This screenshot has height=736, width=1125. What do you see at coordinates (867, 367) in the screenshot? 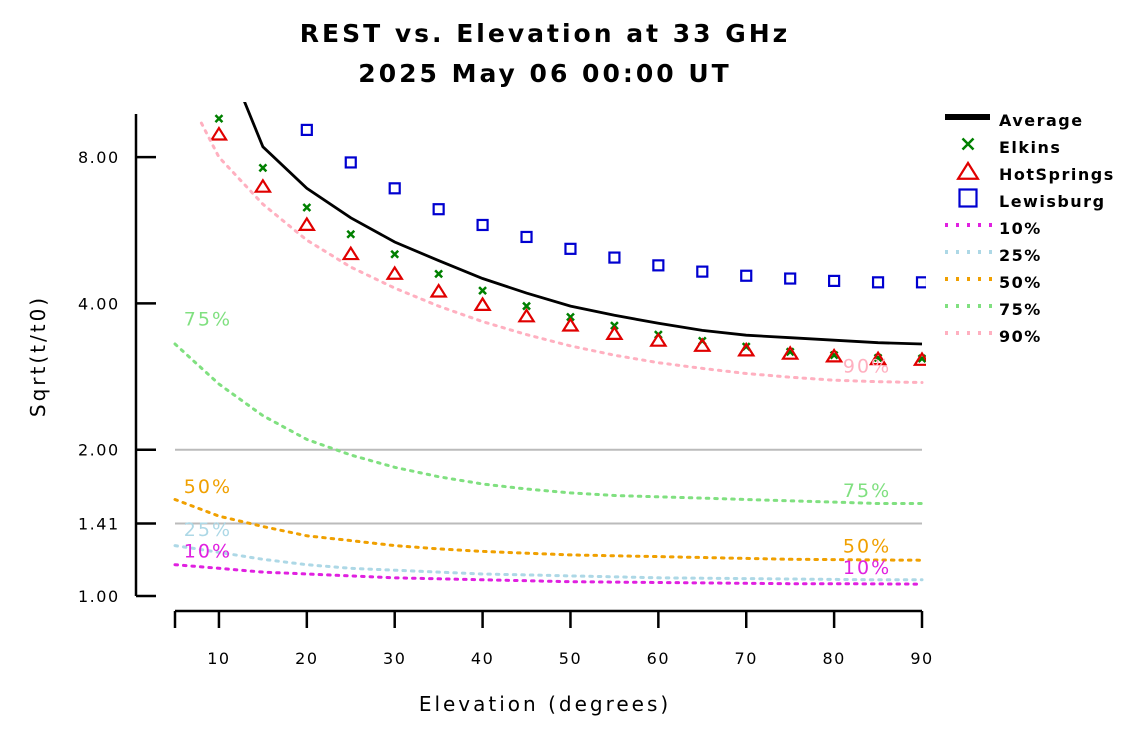
I see `annotation-label: 90%` at bounding box center [867, 367].